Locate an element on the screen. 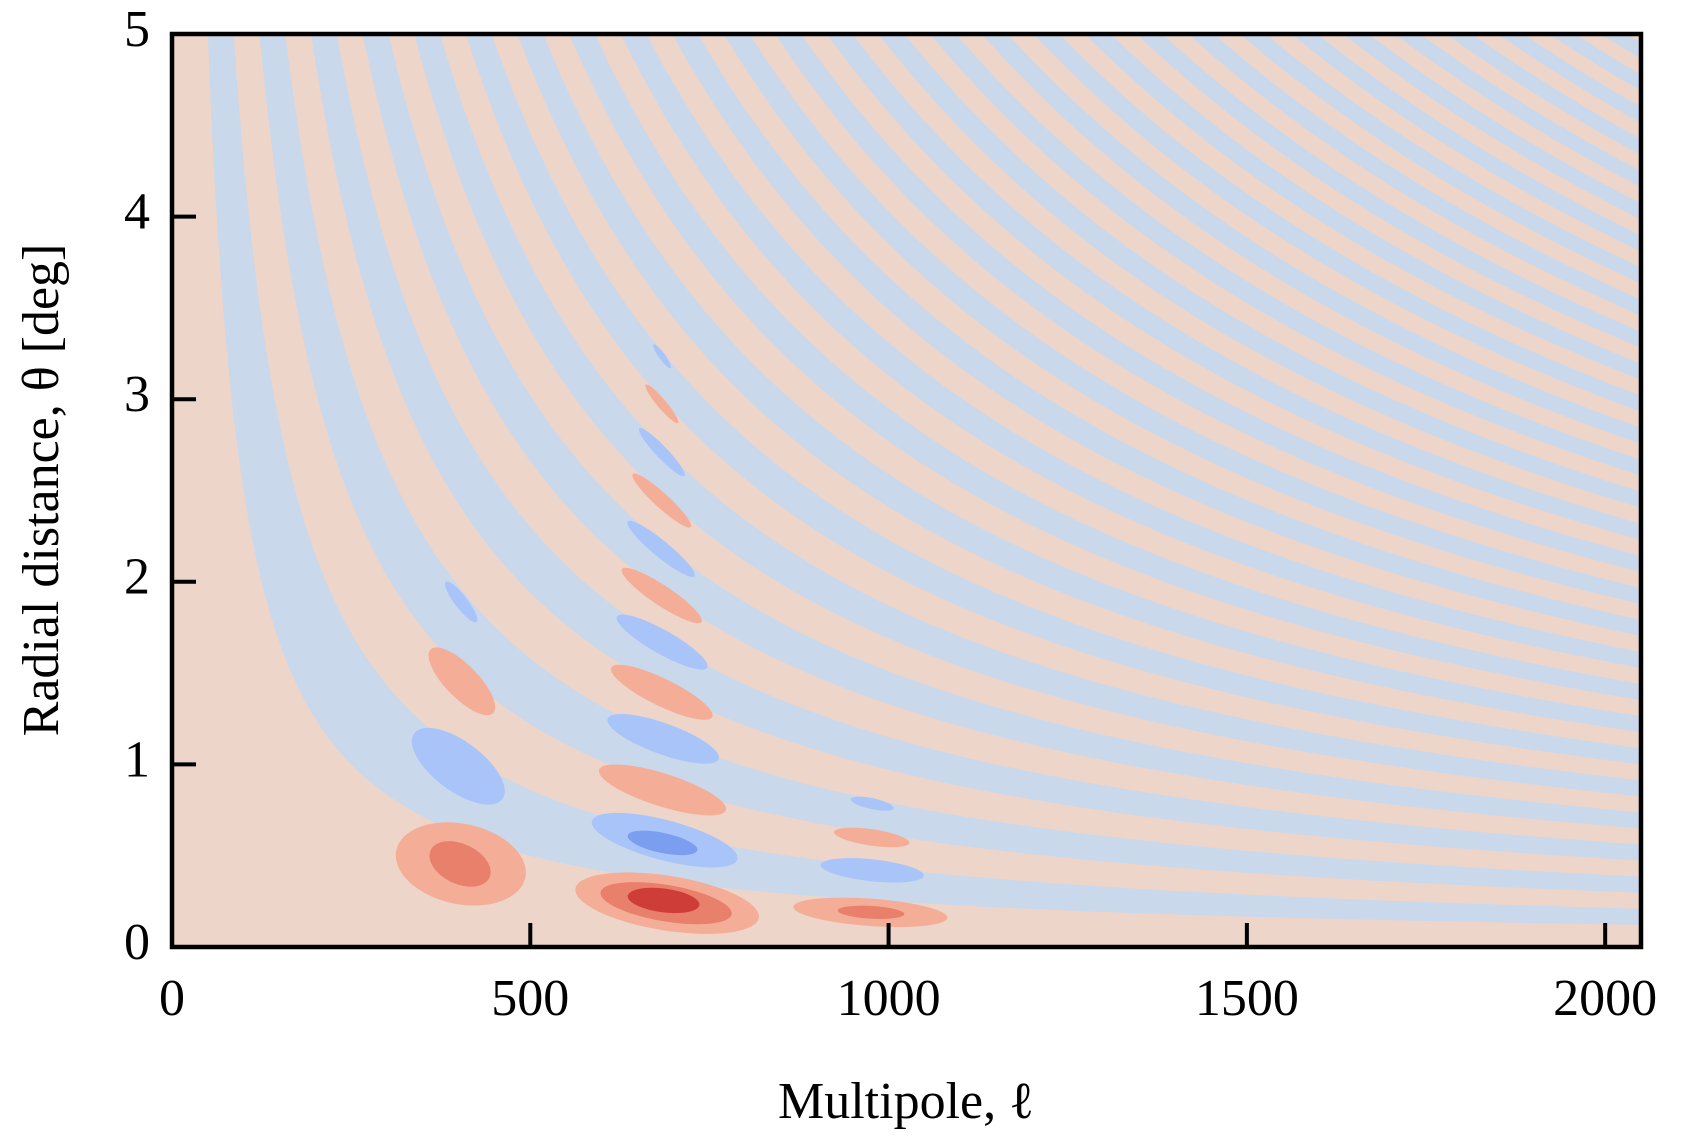 This screenshot has height=1136, width=1689. y-axis-label: Radial distance, θ [deg] is located at coordinates (41, 490).